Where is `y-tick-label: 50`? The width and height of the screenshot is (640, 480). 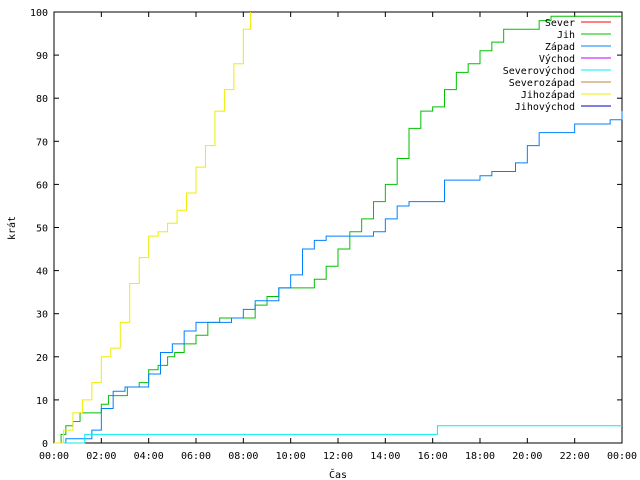
y-tick-label: 50 is located at coordinates (42, 229).